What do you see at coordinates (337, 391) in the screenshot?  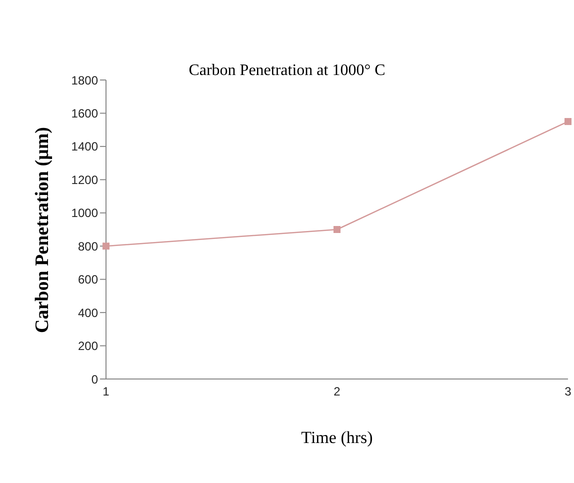 I see `x-tick-label: 2` at bounding box center [337, 391].